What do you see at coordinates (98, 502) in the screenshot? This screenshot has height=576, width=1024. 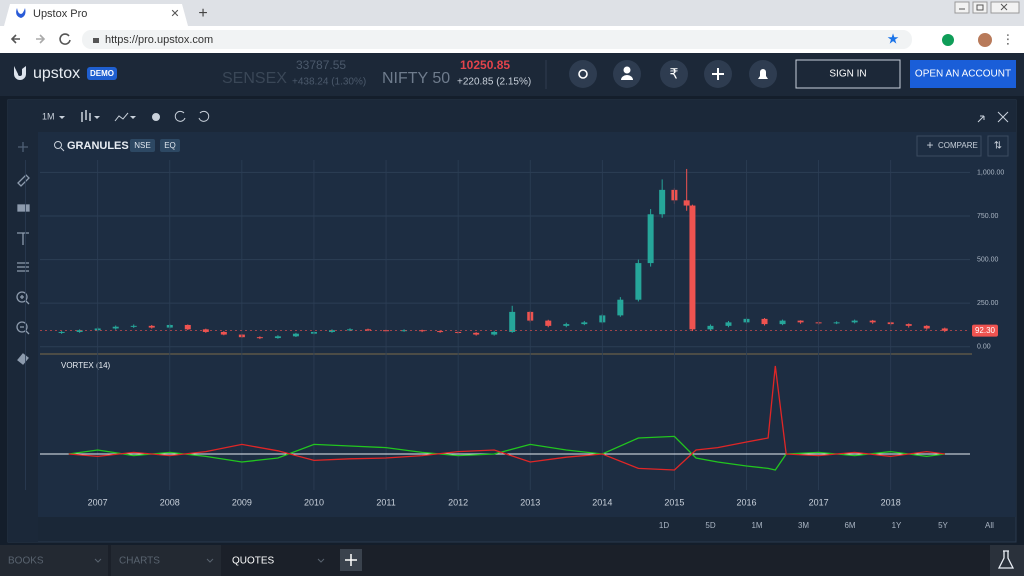 I see `x-tick-label: 2007` at bounding box center [98, 502].